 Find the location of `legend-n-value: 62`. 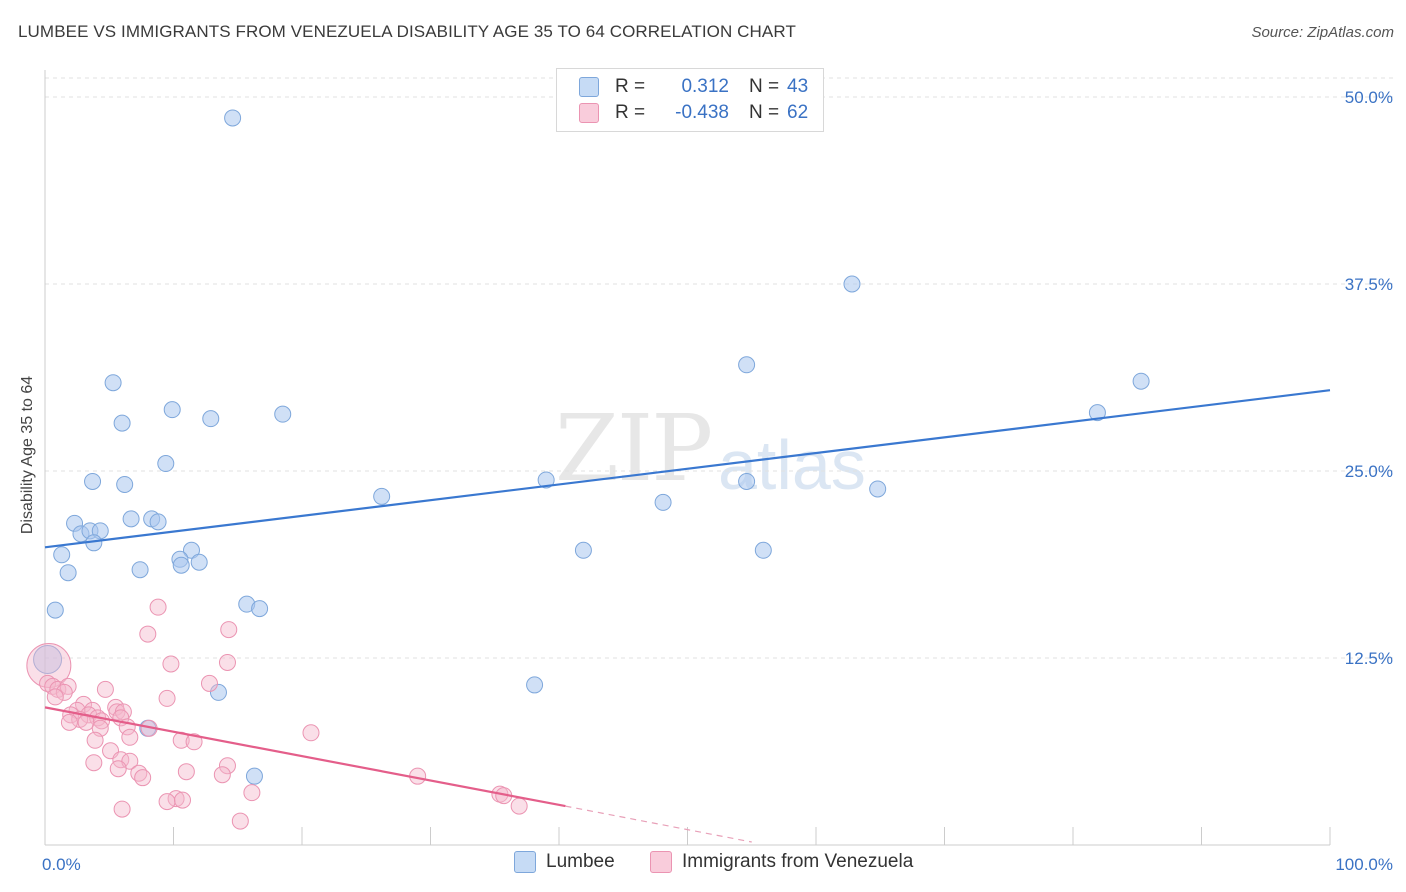

legend-n-value: 62 is located at coordinates (798, 112).